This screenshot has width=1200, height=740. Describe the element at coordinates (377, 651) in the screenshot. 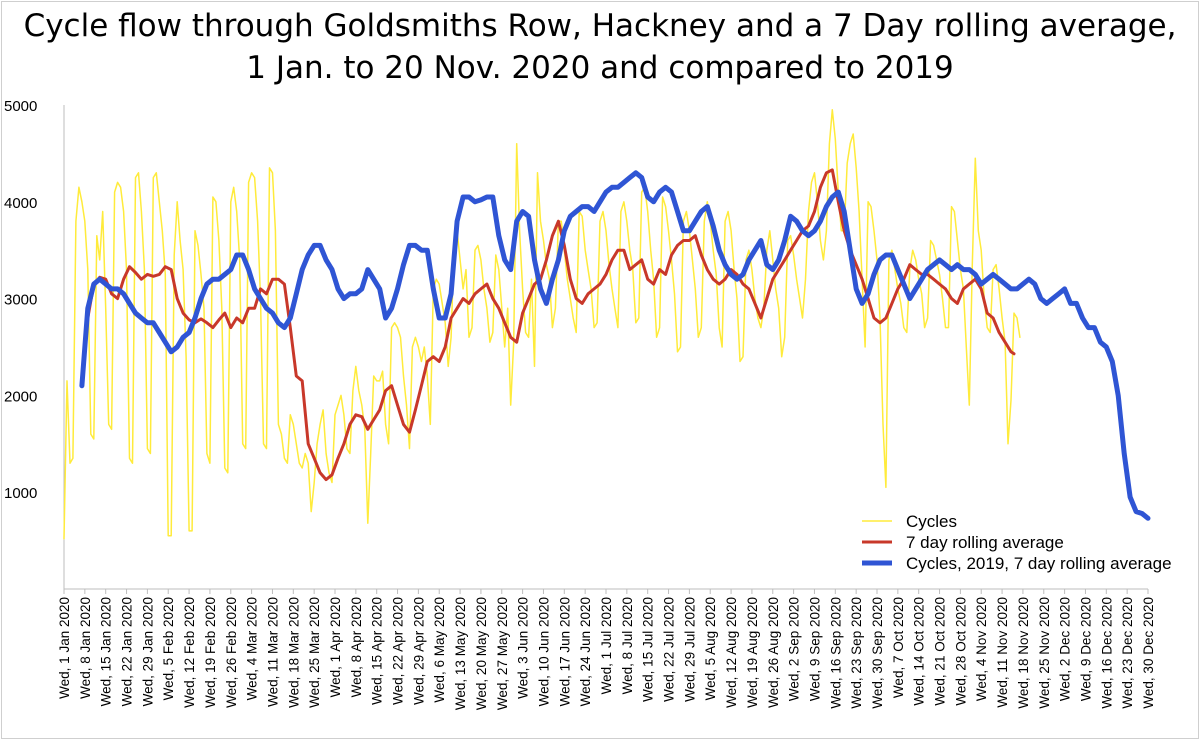

I see `x-tick-label: Wed, 15 Apr 2020` at that location.